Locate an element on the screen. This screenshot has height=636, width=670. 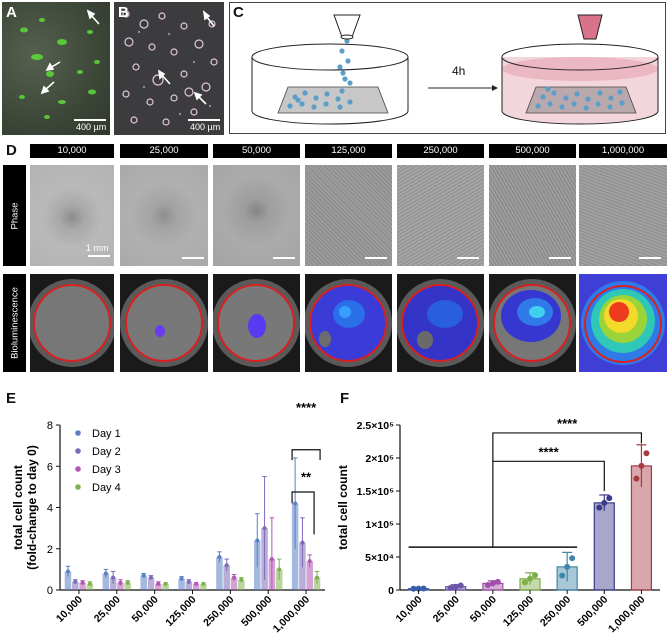
panel-e-label: E is located at coordinates (11, 398).